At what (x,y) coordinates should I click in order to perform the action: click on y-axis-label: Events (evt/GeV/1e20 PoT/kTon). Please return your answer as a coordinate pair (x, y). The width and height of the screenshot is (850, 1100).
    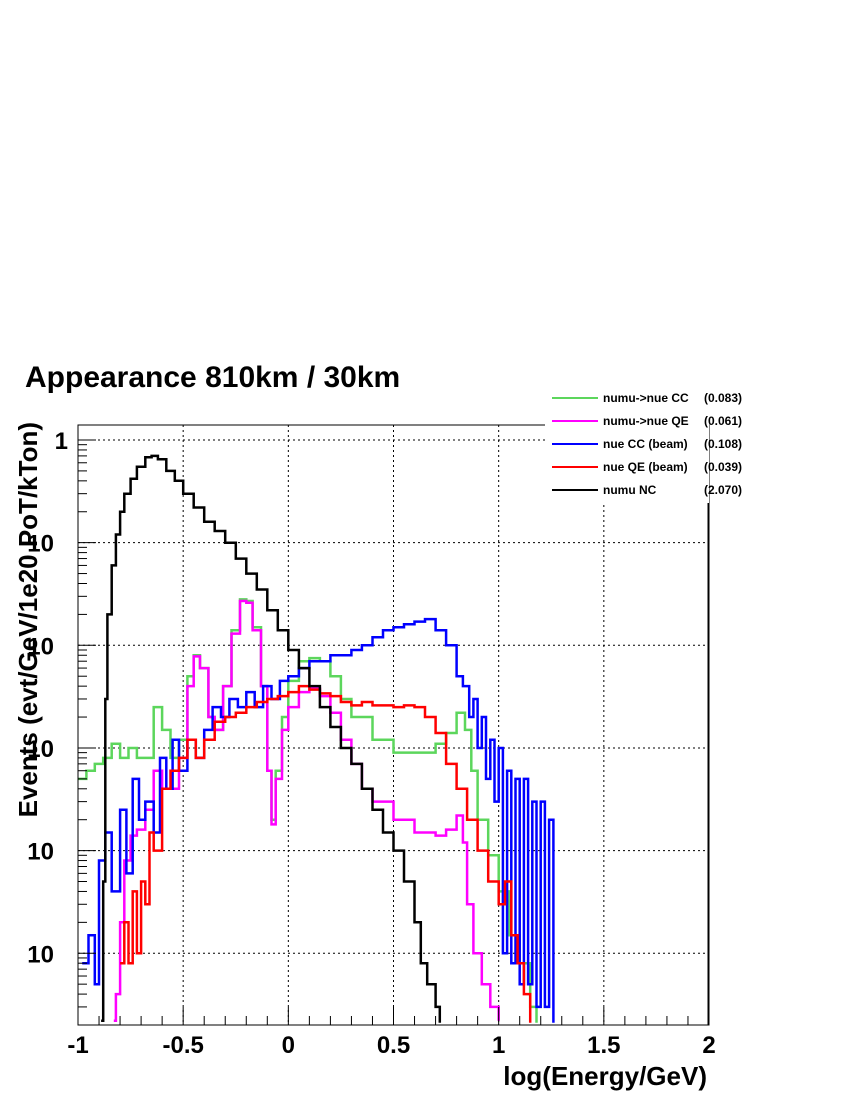
    Looking at the image, I should click on (28, 619).